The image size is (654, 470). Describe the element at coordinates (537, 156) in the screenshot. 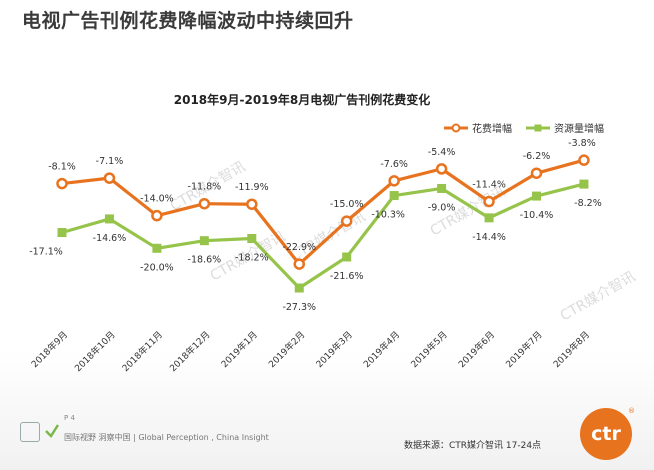

I see `data-label: -6.2%` at that location.